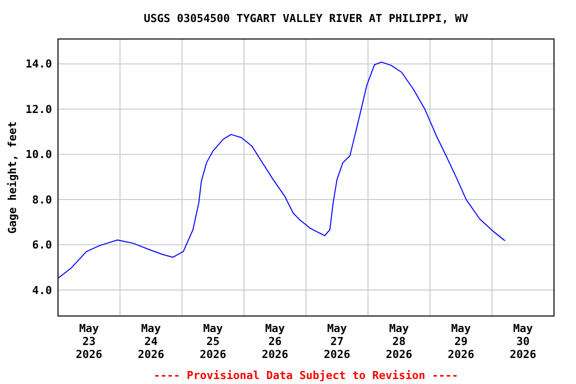 The image size is (576, 384). I want to click on y-tick-label: 10.0, so click(39, 155).